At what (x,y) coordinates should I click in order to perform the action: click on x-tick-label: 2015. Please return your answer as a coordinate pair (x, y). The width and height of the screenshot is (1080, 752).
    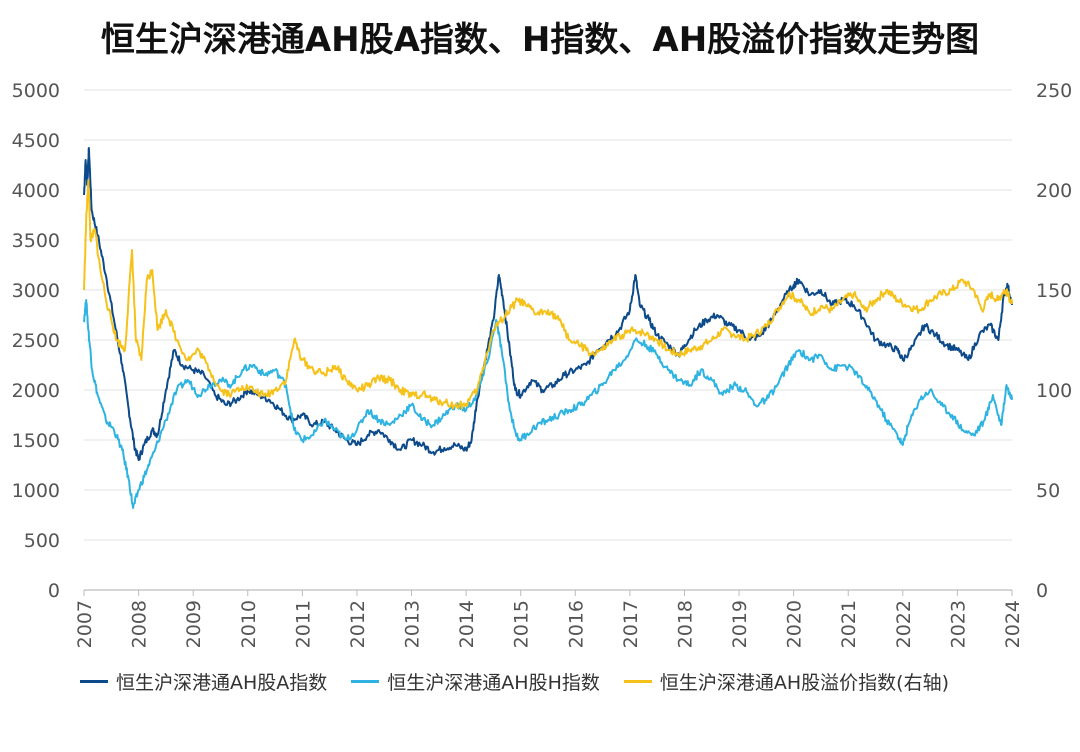
    Looking at the image, I should click on (522, 624).